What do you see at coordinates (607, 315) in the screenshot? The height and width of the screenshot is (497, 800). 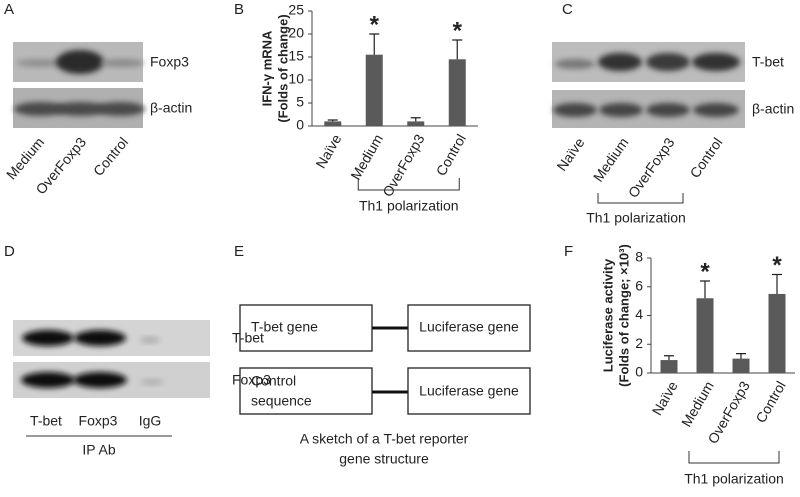 I see `y-axis-label: Luciferase activity` at bounding box center [607, 315].